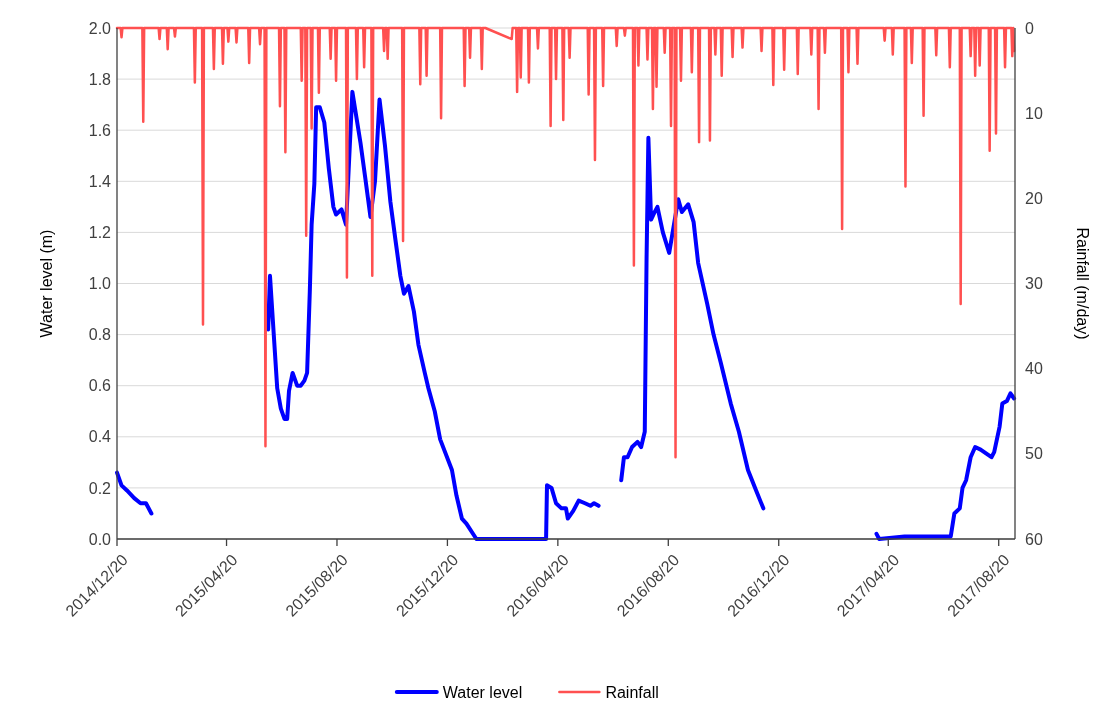 This screenshot has height=716, width=1093. I want to click on y2-tick-label: 30, so click(1034, 284).